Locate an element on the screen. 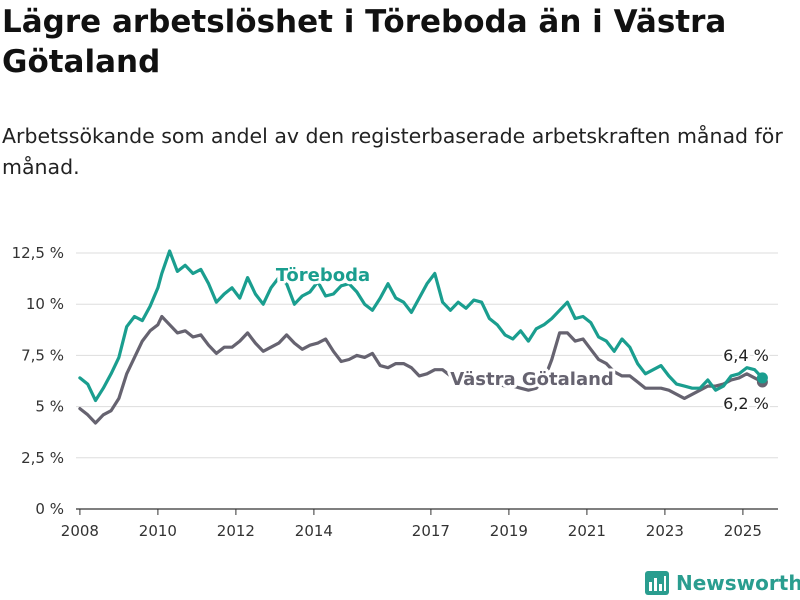  x-tick-label: 2023 is located at coordinates (665, 531).